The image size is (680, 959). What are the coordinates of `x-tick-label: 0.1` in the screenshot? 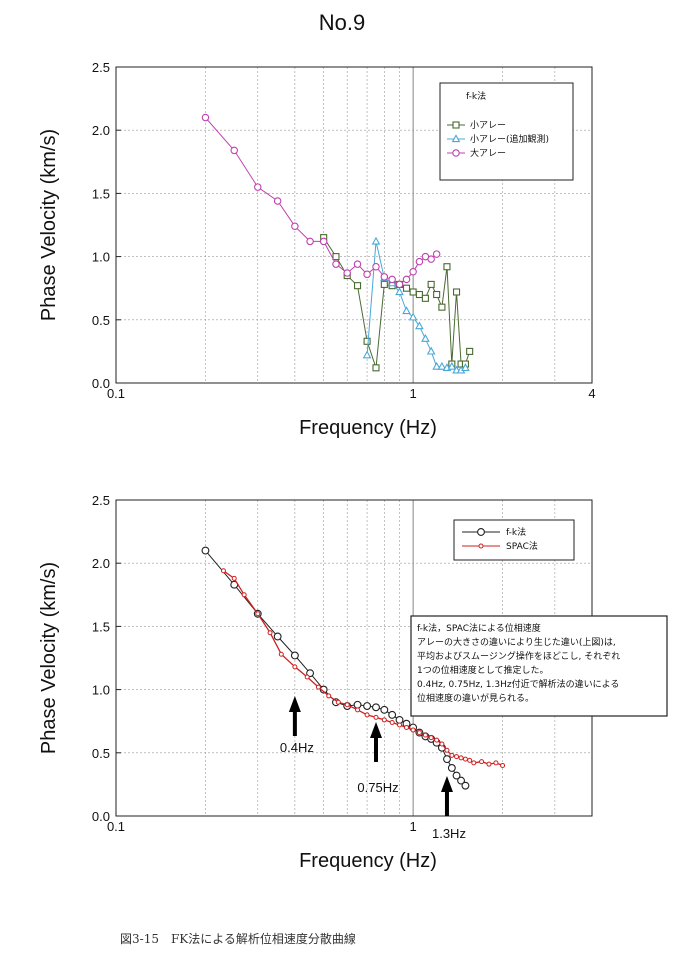 It's located at (116, 393).